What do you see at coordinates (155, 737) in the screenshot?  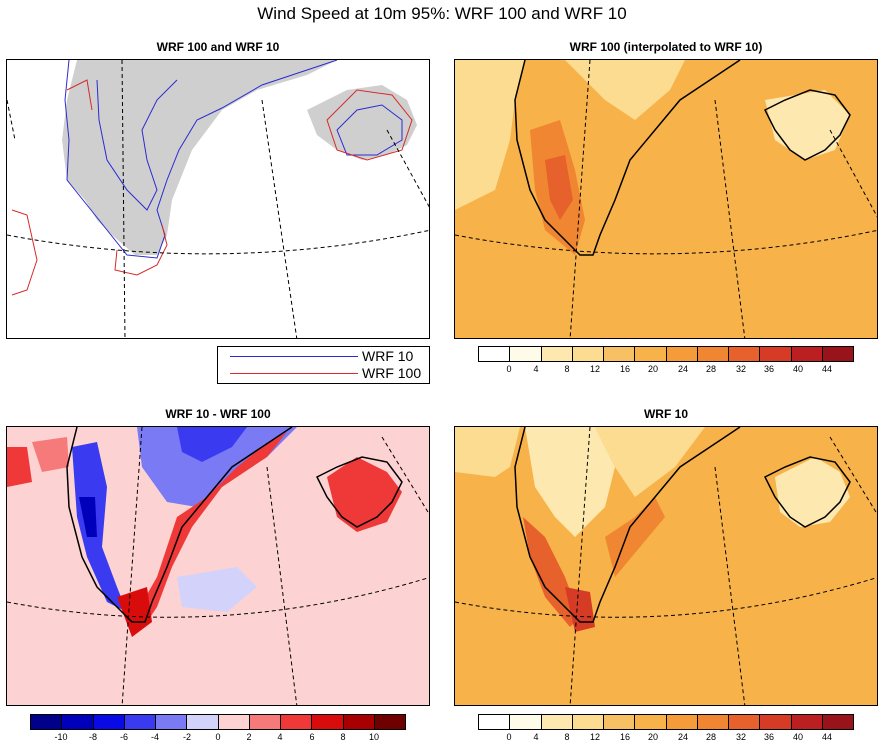 I see `diff-tick-label: -4` at bounding box center [155, 737].